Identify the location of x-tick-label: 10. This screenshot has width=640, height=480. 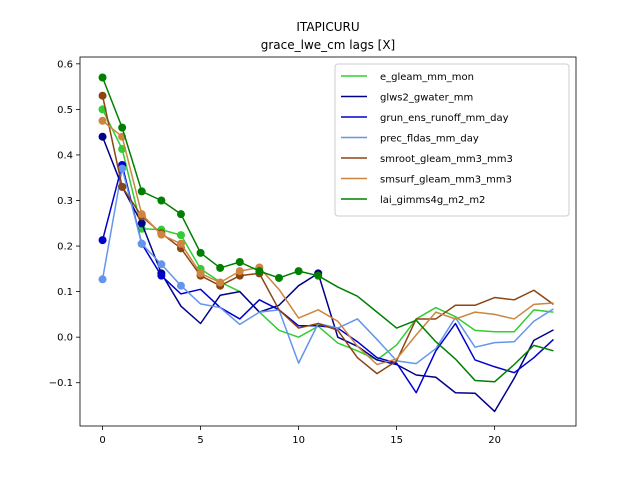
(298, 440).